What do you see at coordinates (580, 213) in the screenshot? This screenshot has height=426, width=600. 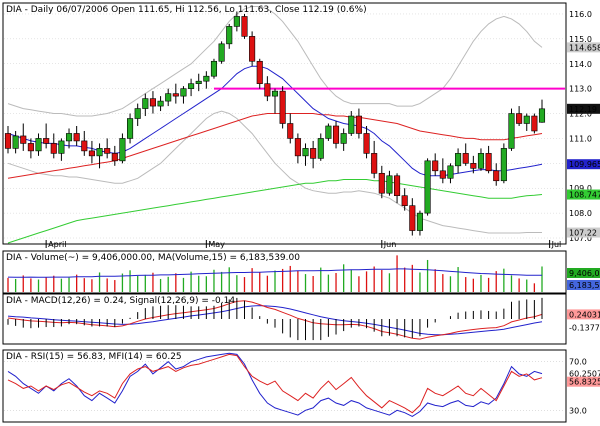 I see `price-tick-label: 108.0` at bounding box center [580, 213].